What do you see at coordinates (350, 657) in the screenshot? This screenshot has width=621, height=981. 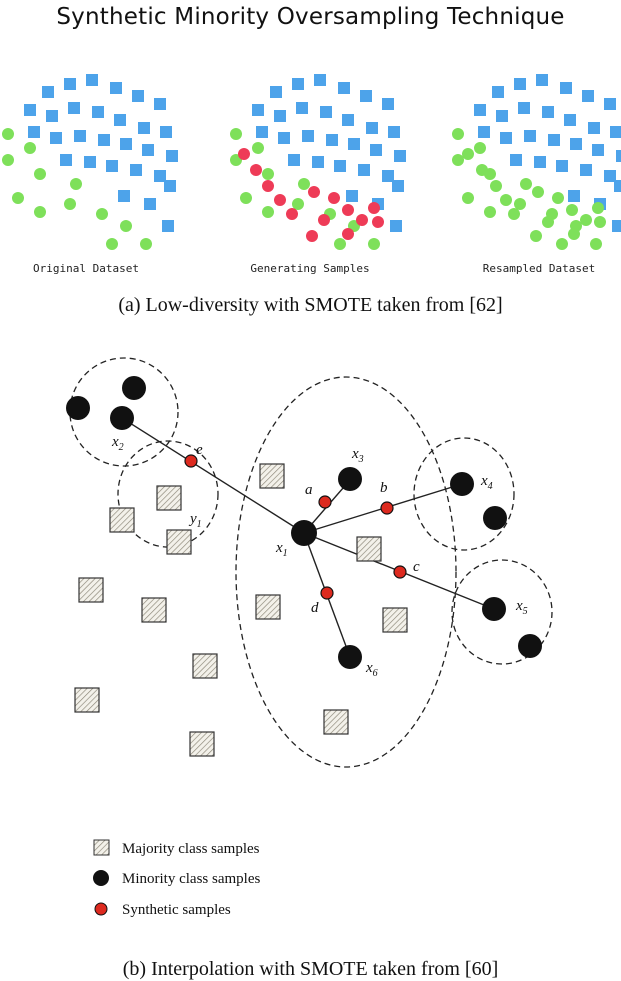 I see `minority-sample-x6` at bounding box center [350, 657].